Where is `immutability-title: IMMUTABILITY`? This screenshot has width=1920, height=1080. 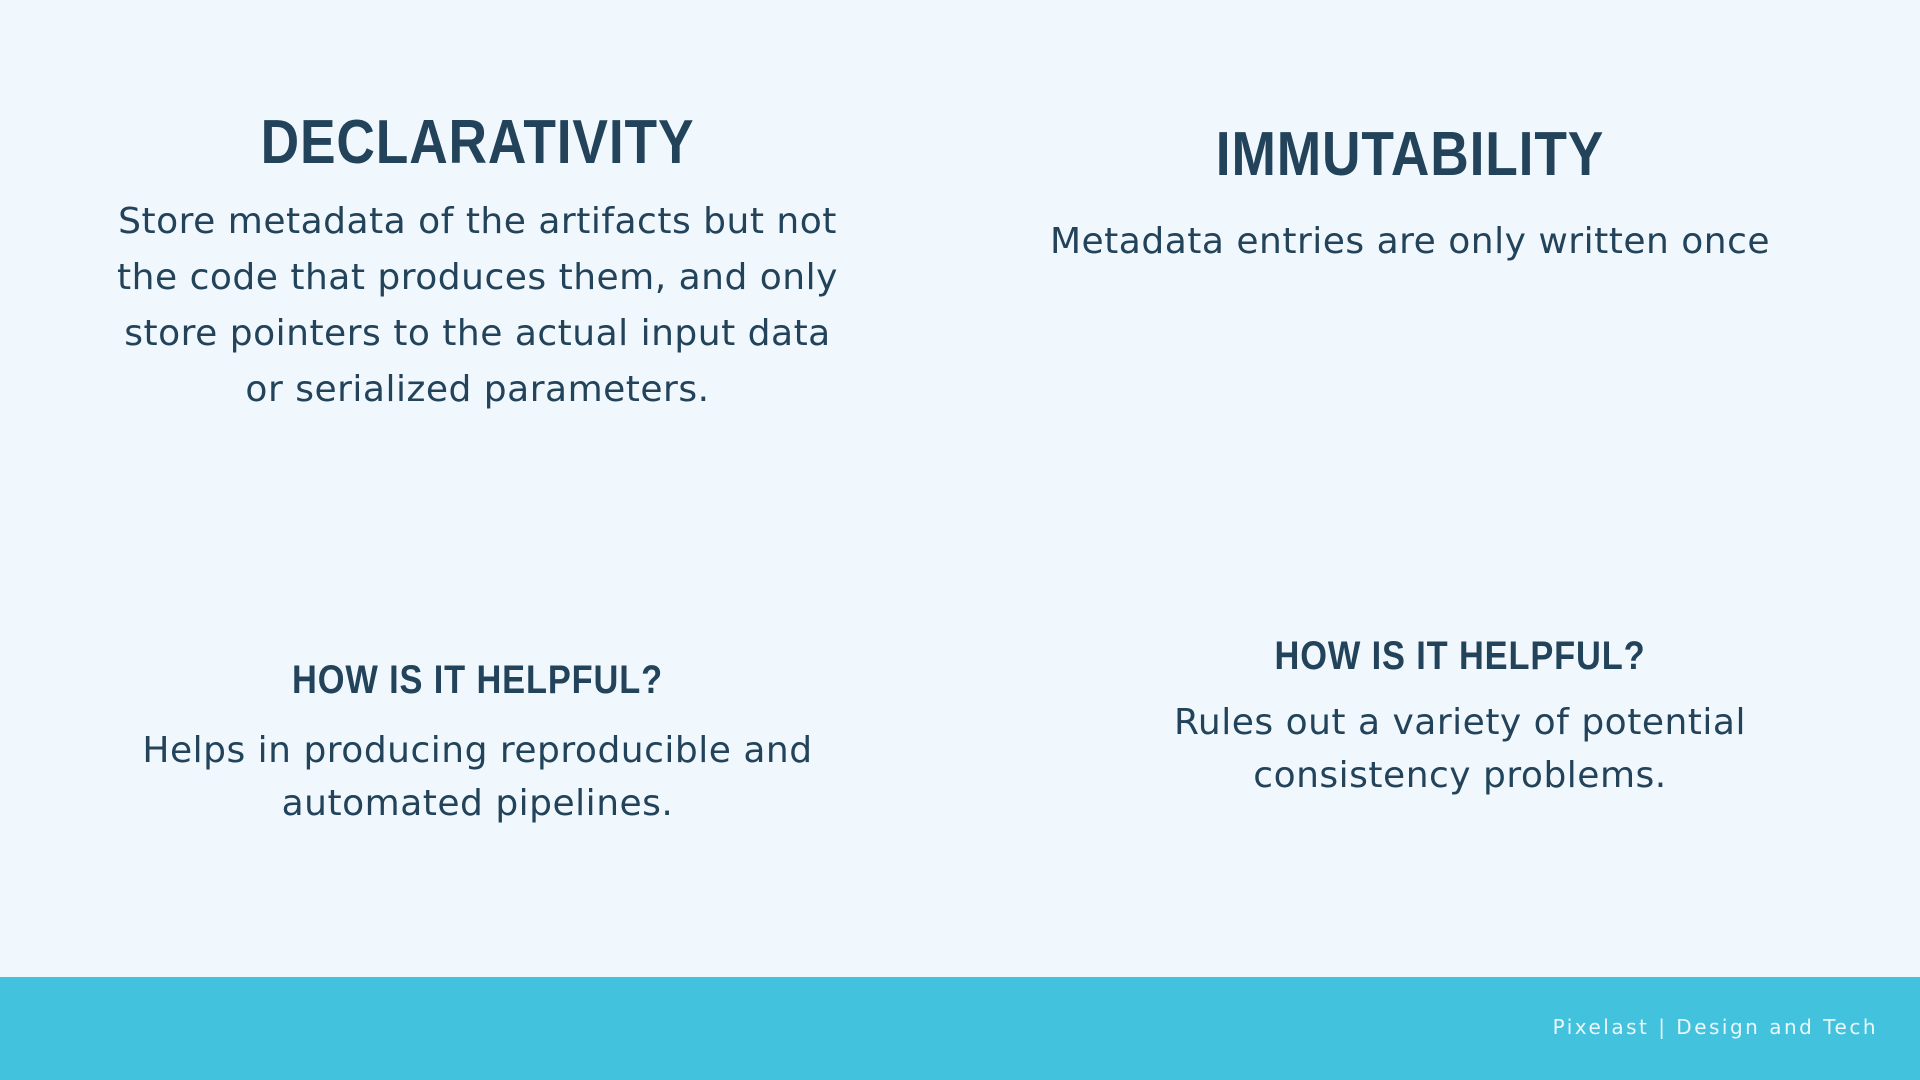 immutability-title: IMMUTABILITY is located at coordinates (1410, 154).